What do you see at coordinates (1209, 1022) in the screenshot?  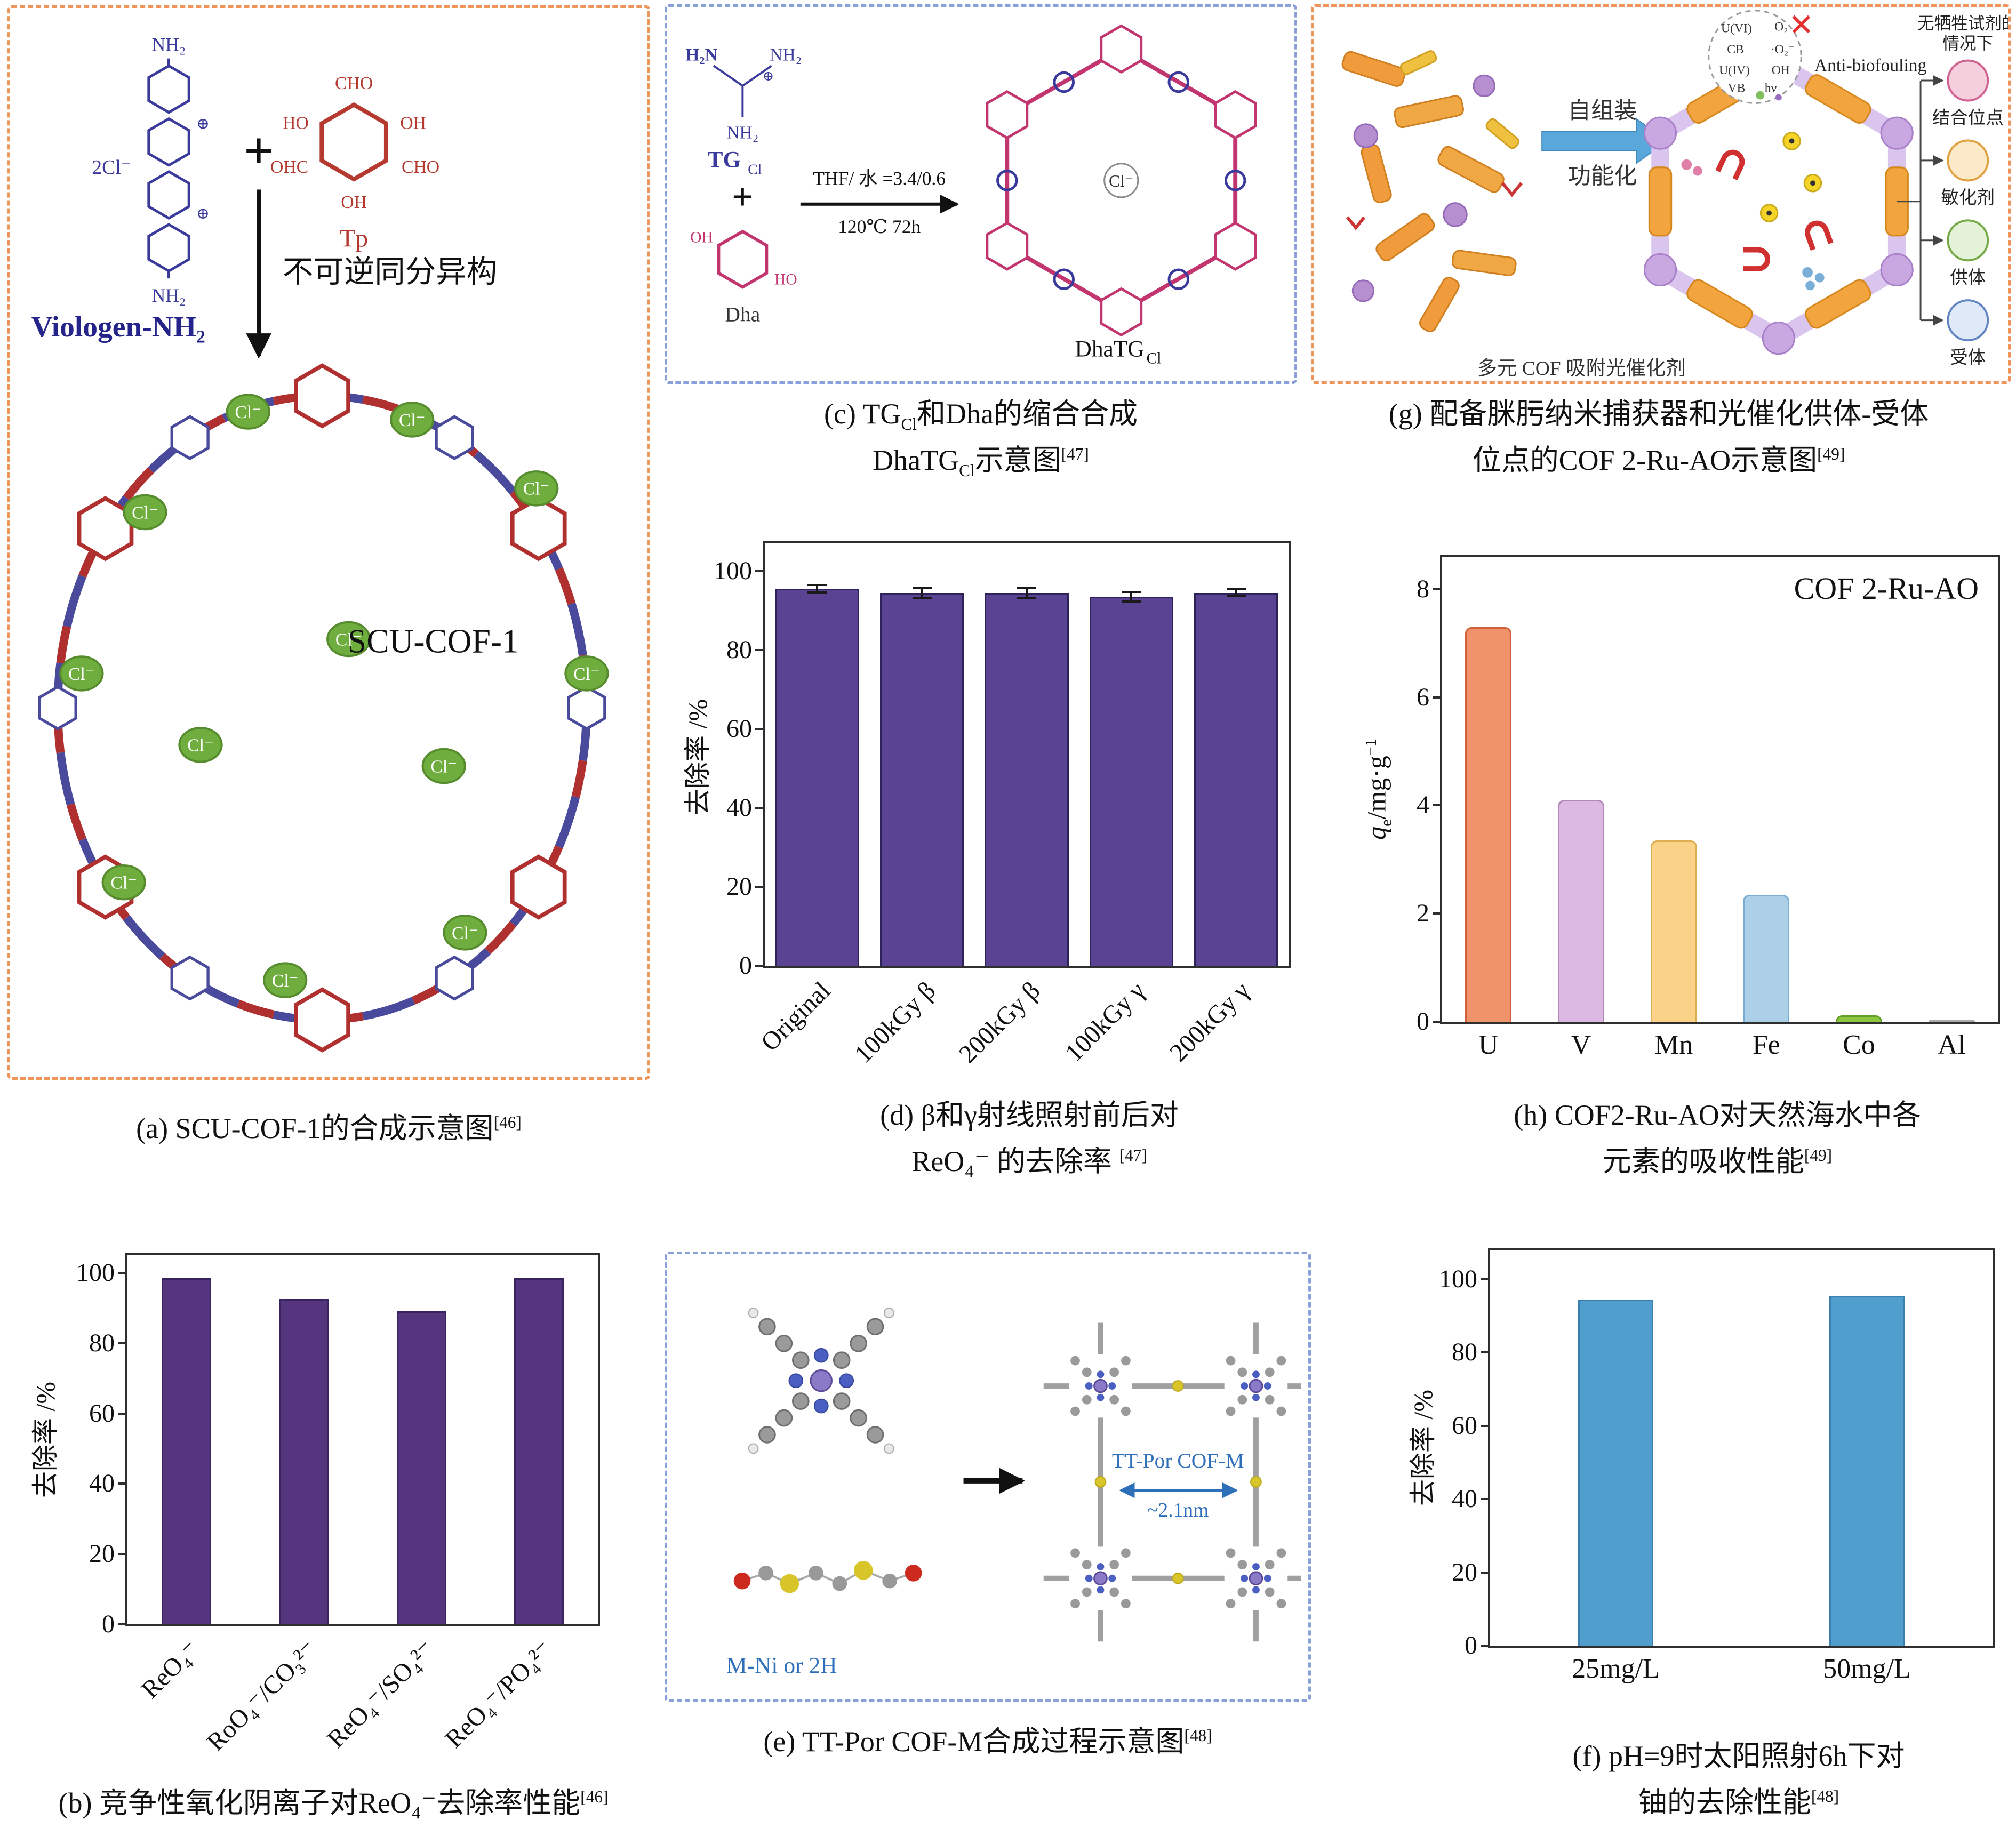 I see `x-tick-label: 200kGy γ` at bounding box center [1209, 1022].